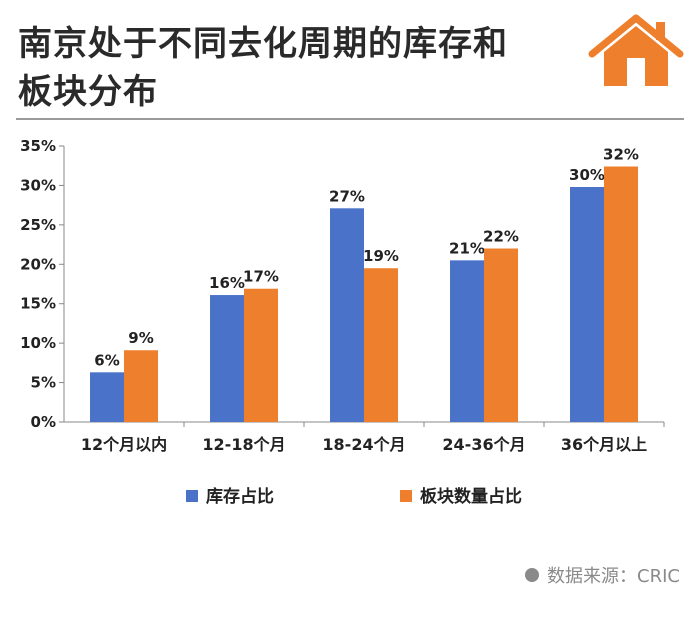  Describe the element at coordinates (467, 248) in the screenshot. I see `data-label: 21%` at that location.